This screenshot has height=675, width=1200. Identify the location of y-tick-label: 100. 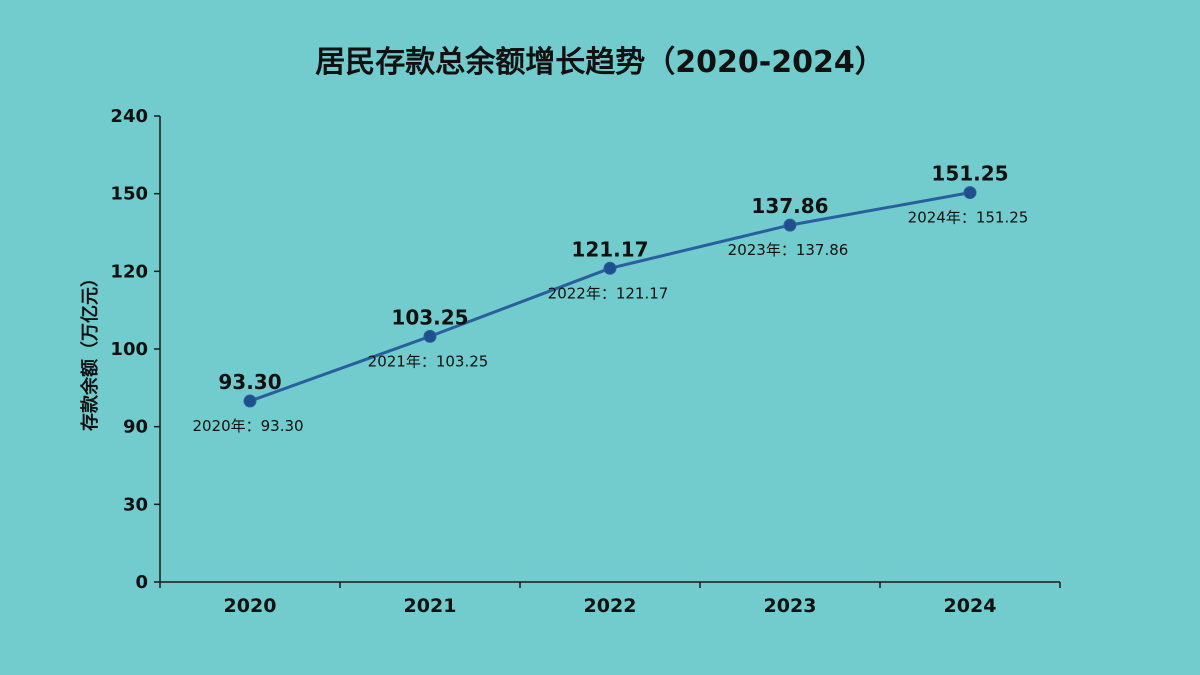
(129, 349).